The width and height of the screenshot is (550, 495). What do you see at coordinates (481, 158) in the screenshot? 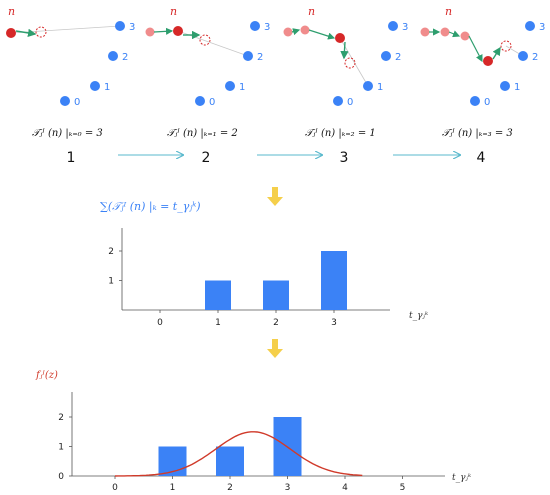
I see `step-number: 4` at bounding box center [481, 158].